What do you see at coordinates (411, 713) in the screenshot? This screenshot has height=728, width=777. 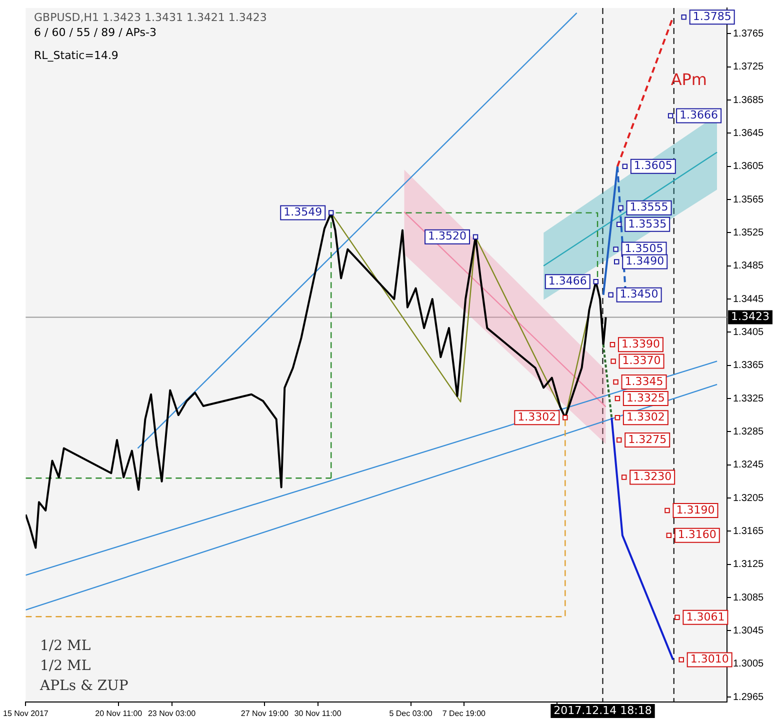 I see `x-tick-label: 5 Dec 03:00` at bounding box center [411, 713].